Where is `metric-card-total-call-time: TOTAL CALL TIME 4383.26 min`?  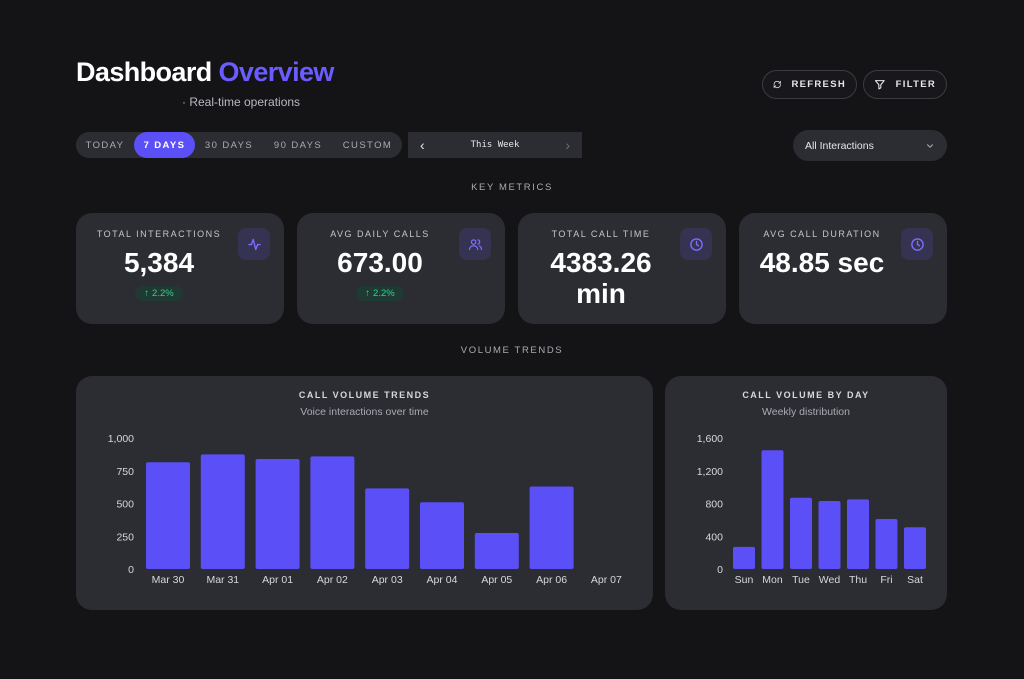 metric-card-total-call-time: TOTAL CALL TIME 4383.26 min is located at coordinates (622, 268).